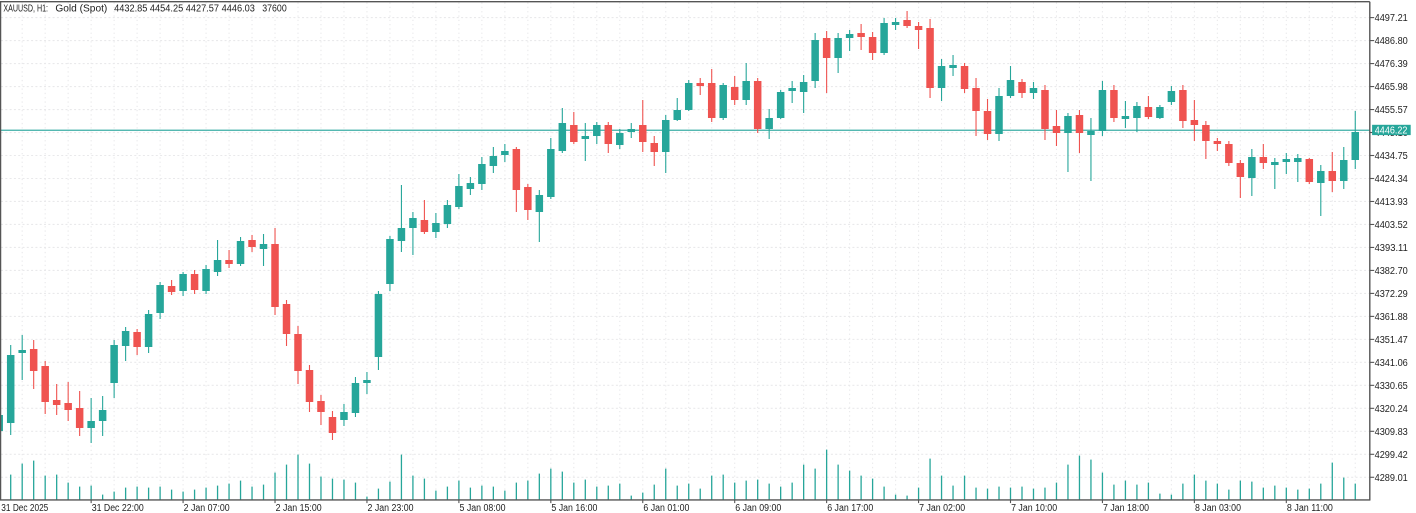  Describe the element at coordinates (24, 508) in the screenshot. I see `svg-text: 31 Dec 2025` at that location.